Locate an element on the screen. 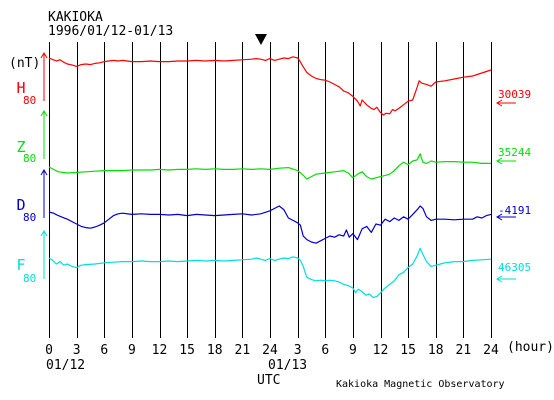 Image resolution: width=554 pixels, height=400 pixels. x-tick-label: 0 is located at coordinates (49, 350).